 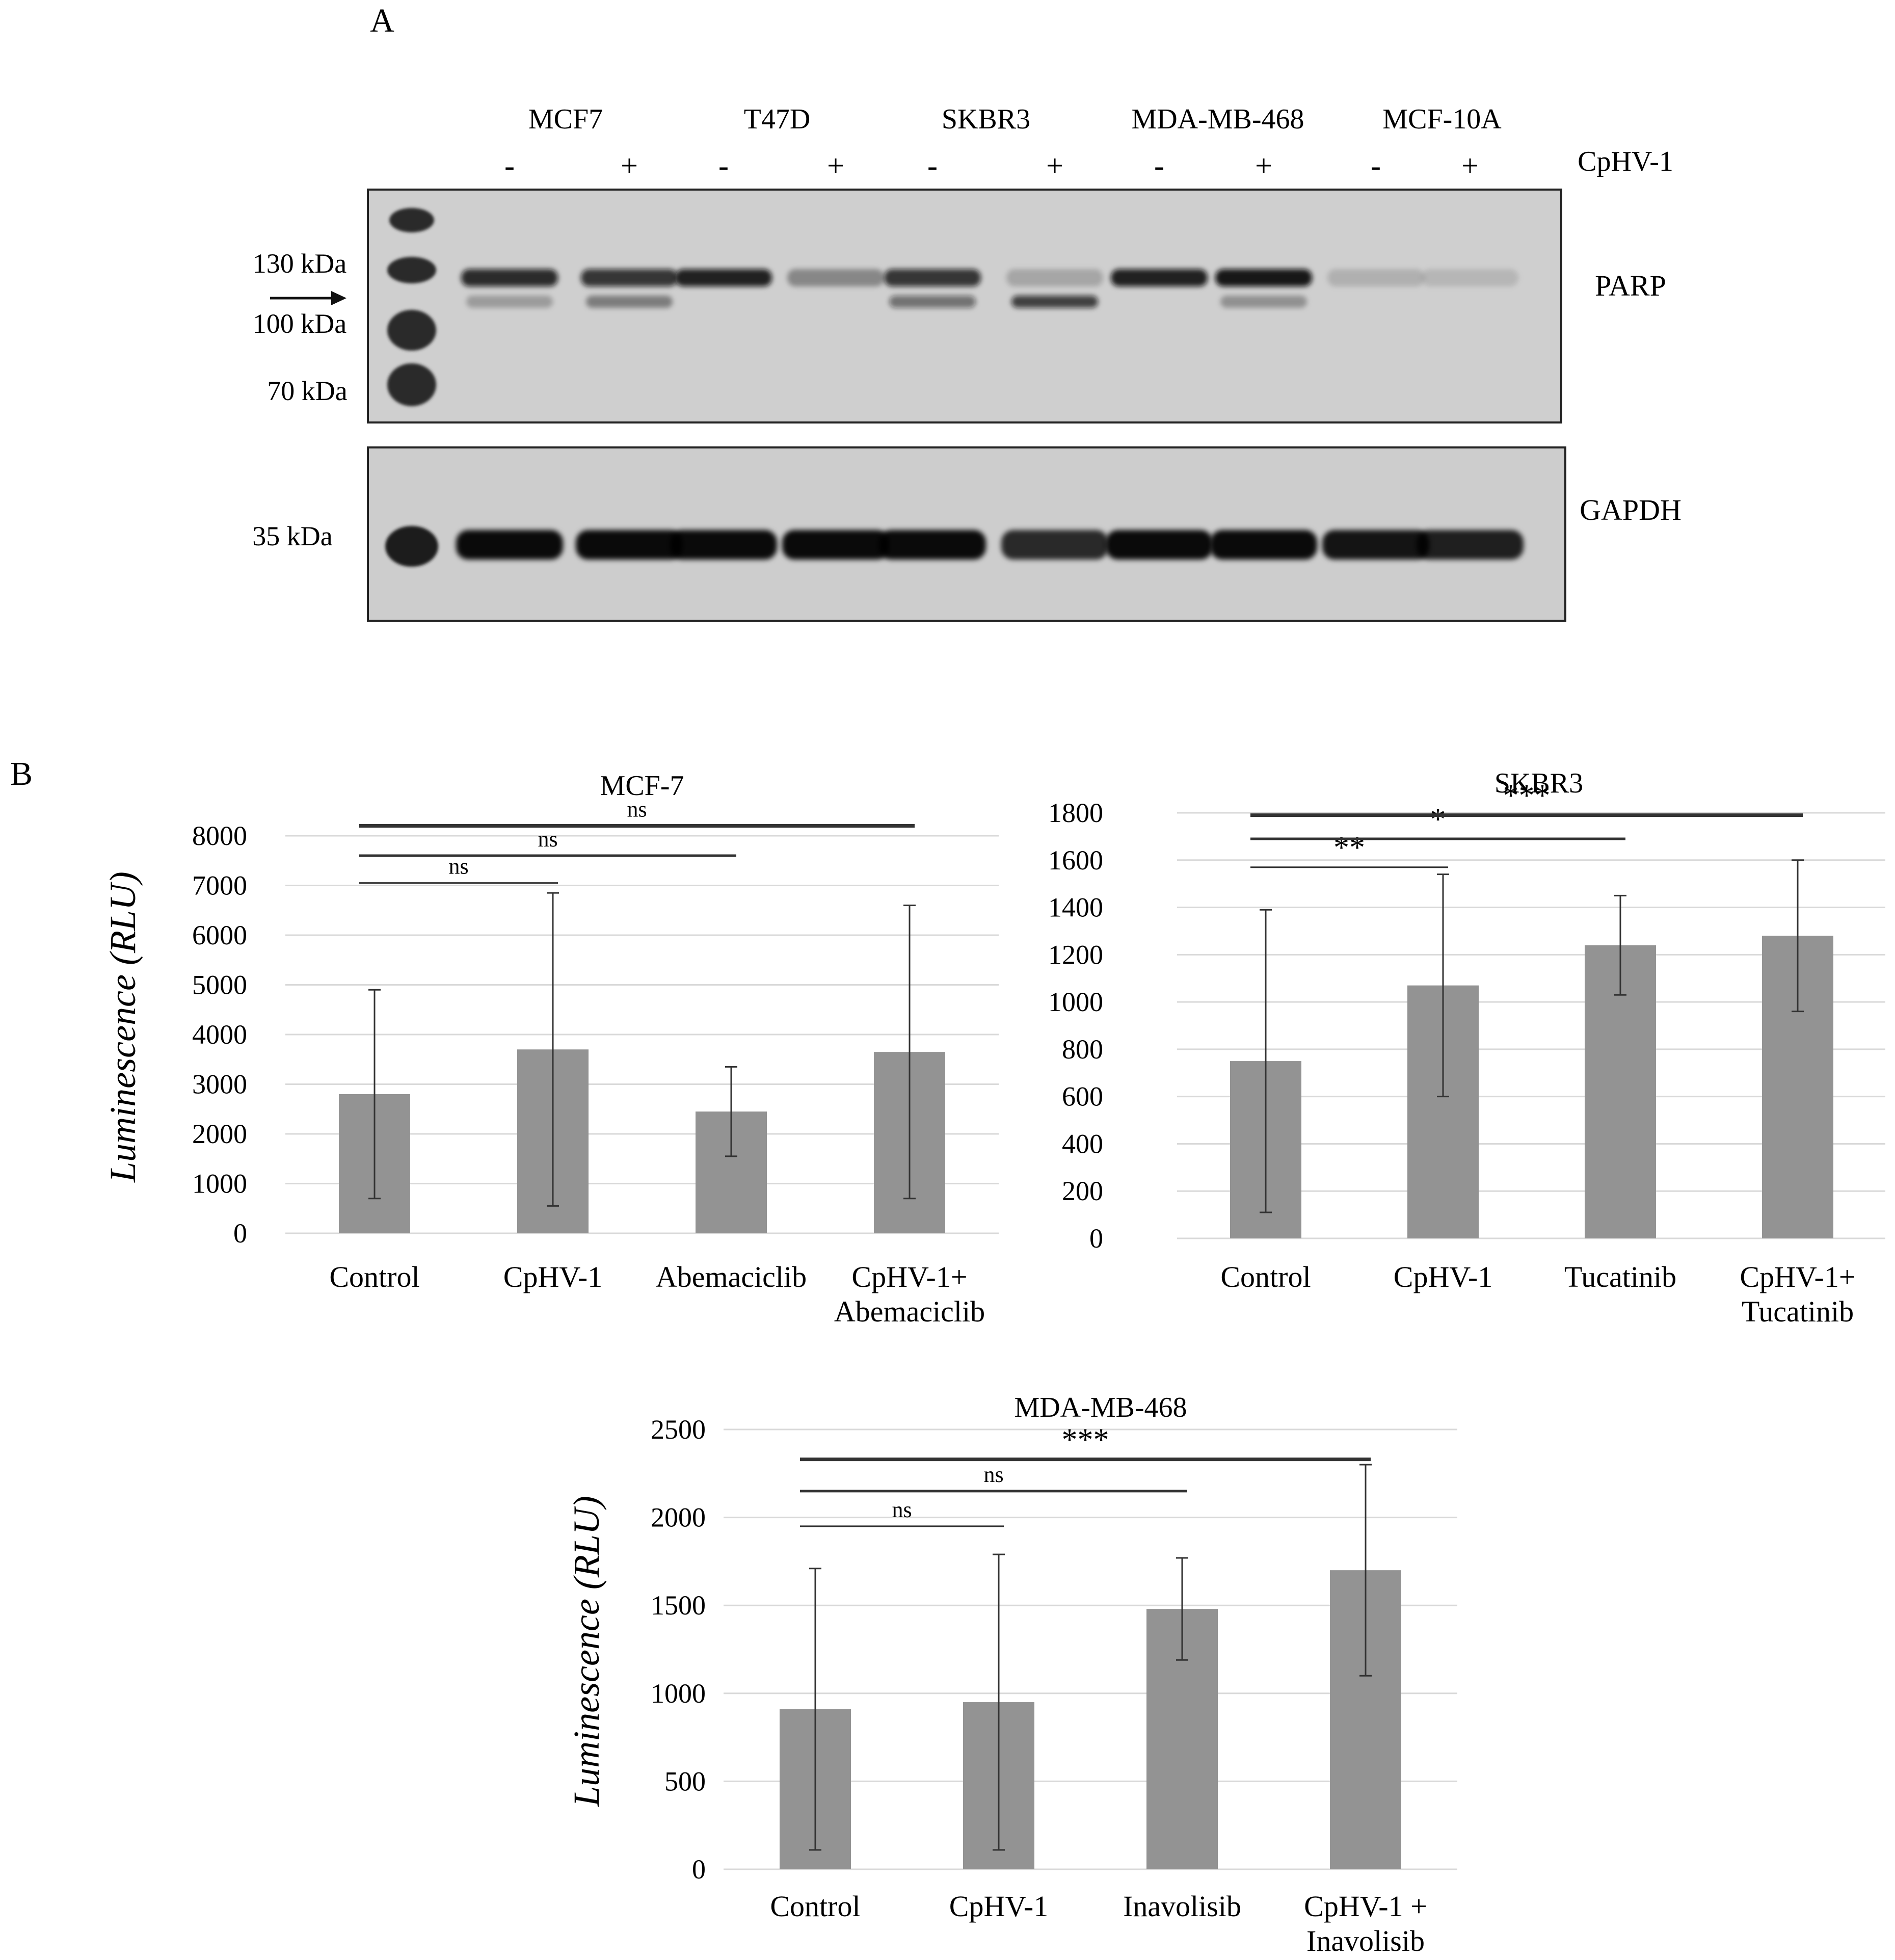 What do you see at coordinates (990, 545) in the screenshot?
I see `gapdh-bands` at bounding box center [990, 545].